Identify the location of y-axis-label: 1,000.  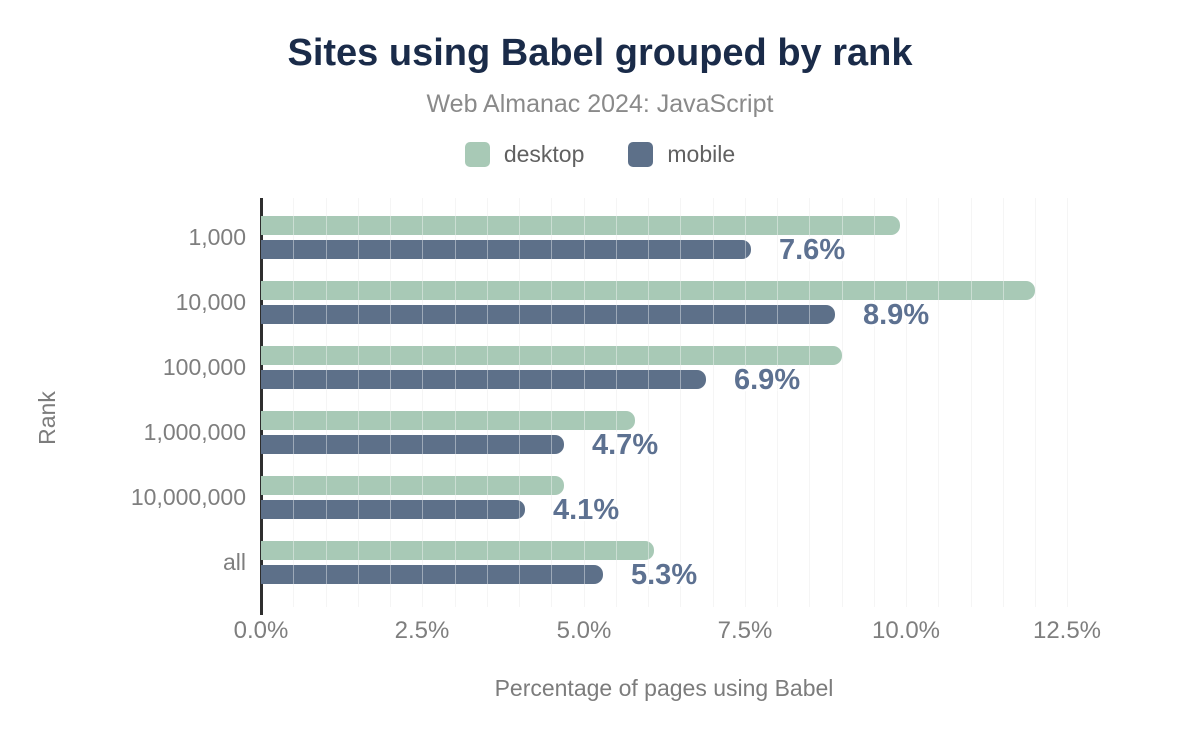
(217, 237).